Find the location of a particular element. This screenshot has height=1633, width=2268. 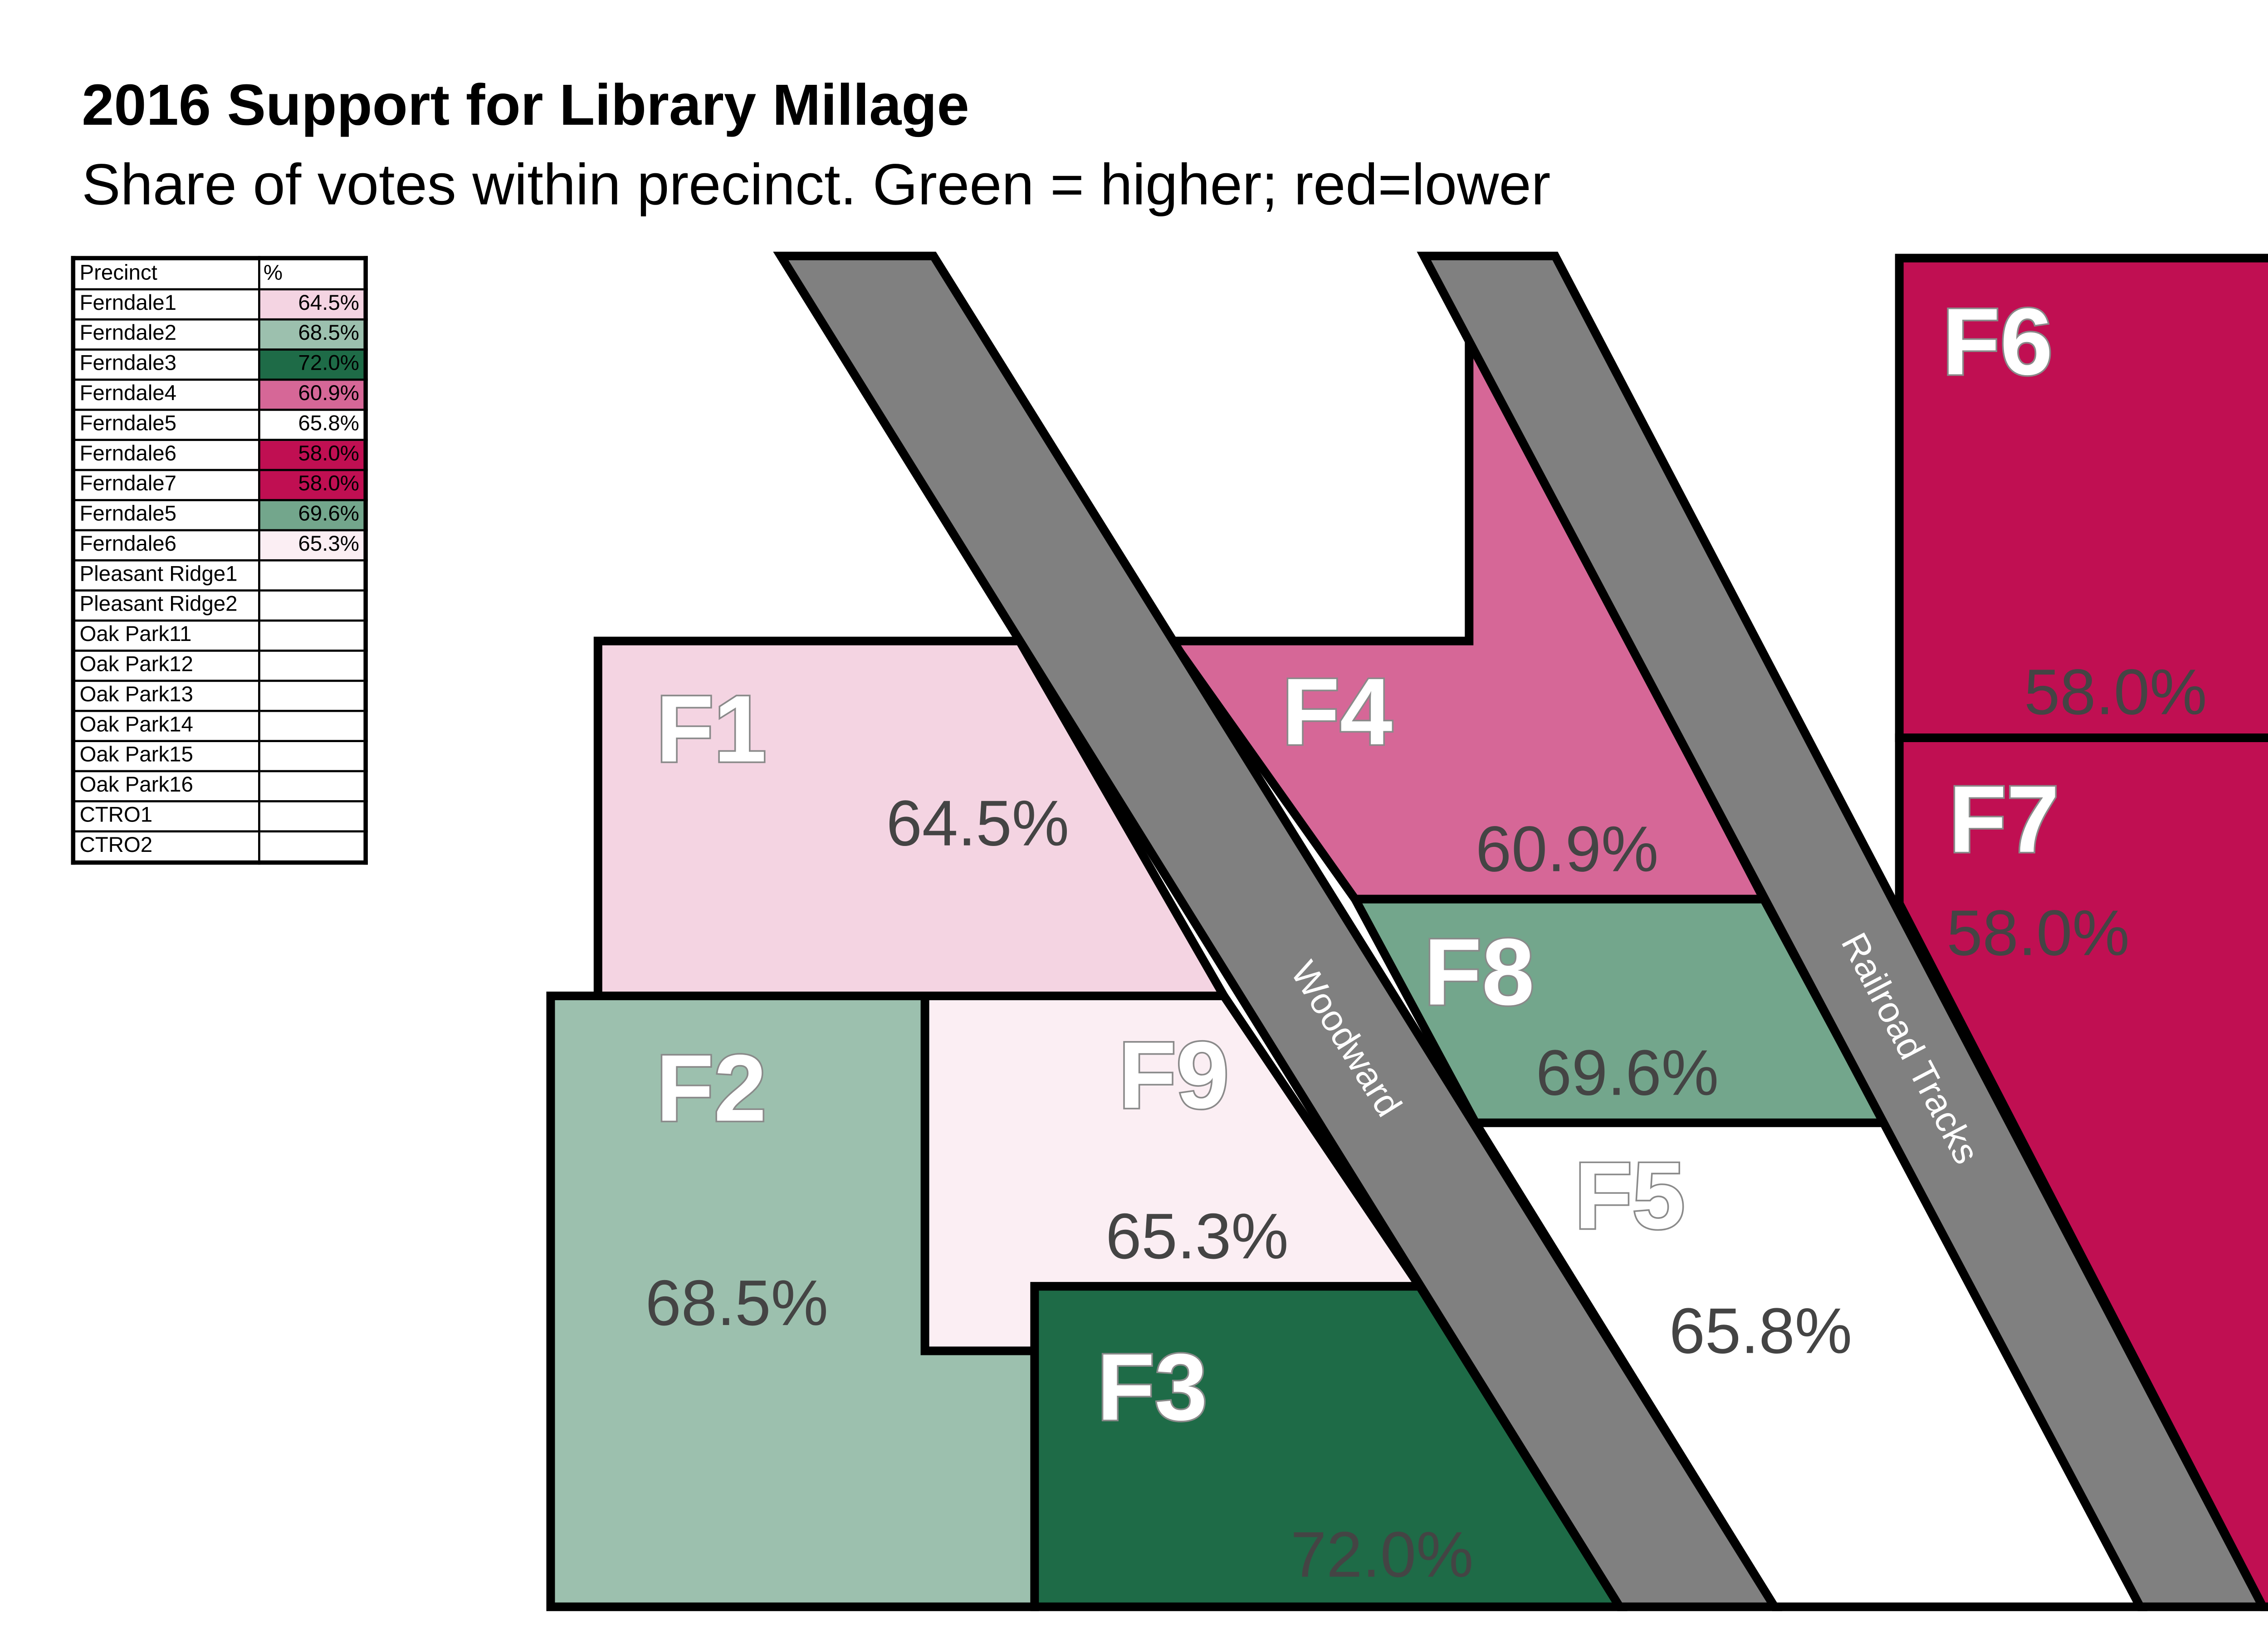

legend-row: Oak Park14 is located at coordinates (220, 725).